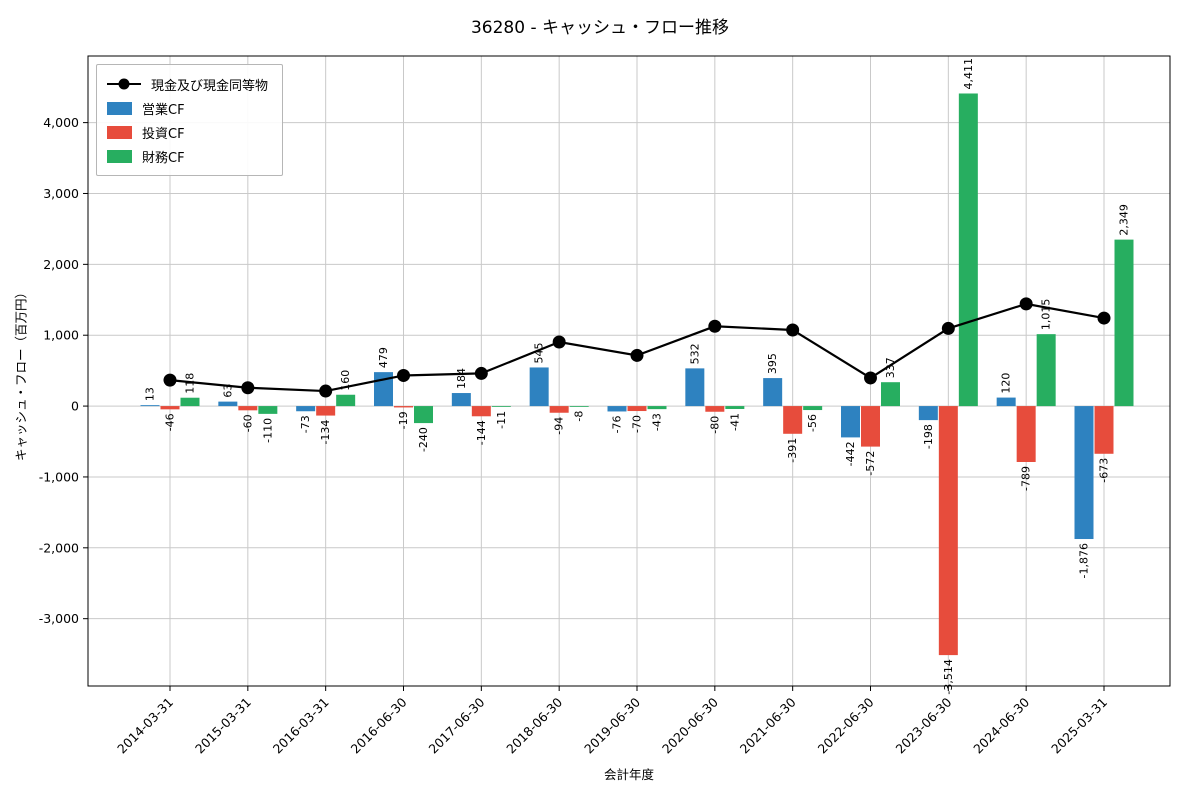 This screenshot has width=1200, height=800. What do you see at coordinates (690, 725) in the screenshot?
I see `x-tick-label: 2020-06-30` at bounding box center [690, 725].